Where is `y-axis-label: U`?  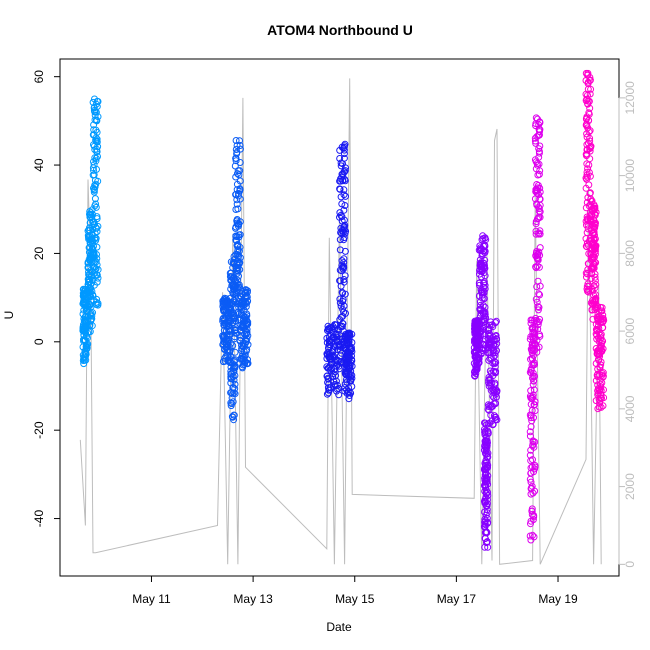
y-axis-label: U is located at coordinates (9, 315).